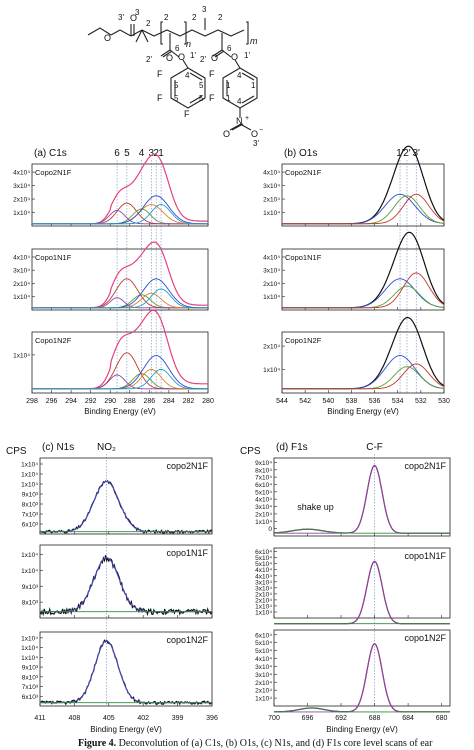 This screenshot has width=474, height=750. I want to click on subplot-1: 1x10⁴ 2x10⁴ 3x10⁴ 4x10⁴ Copo1N1F, so click(111, 276).